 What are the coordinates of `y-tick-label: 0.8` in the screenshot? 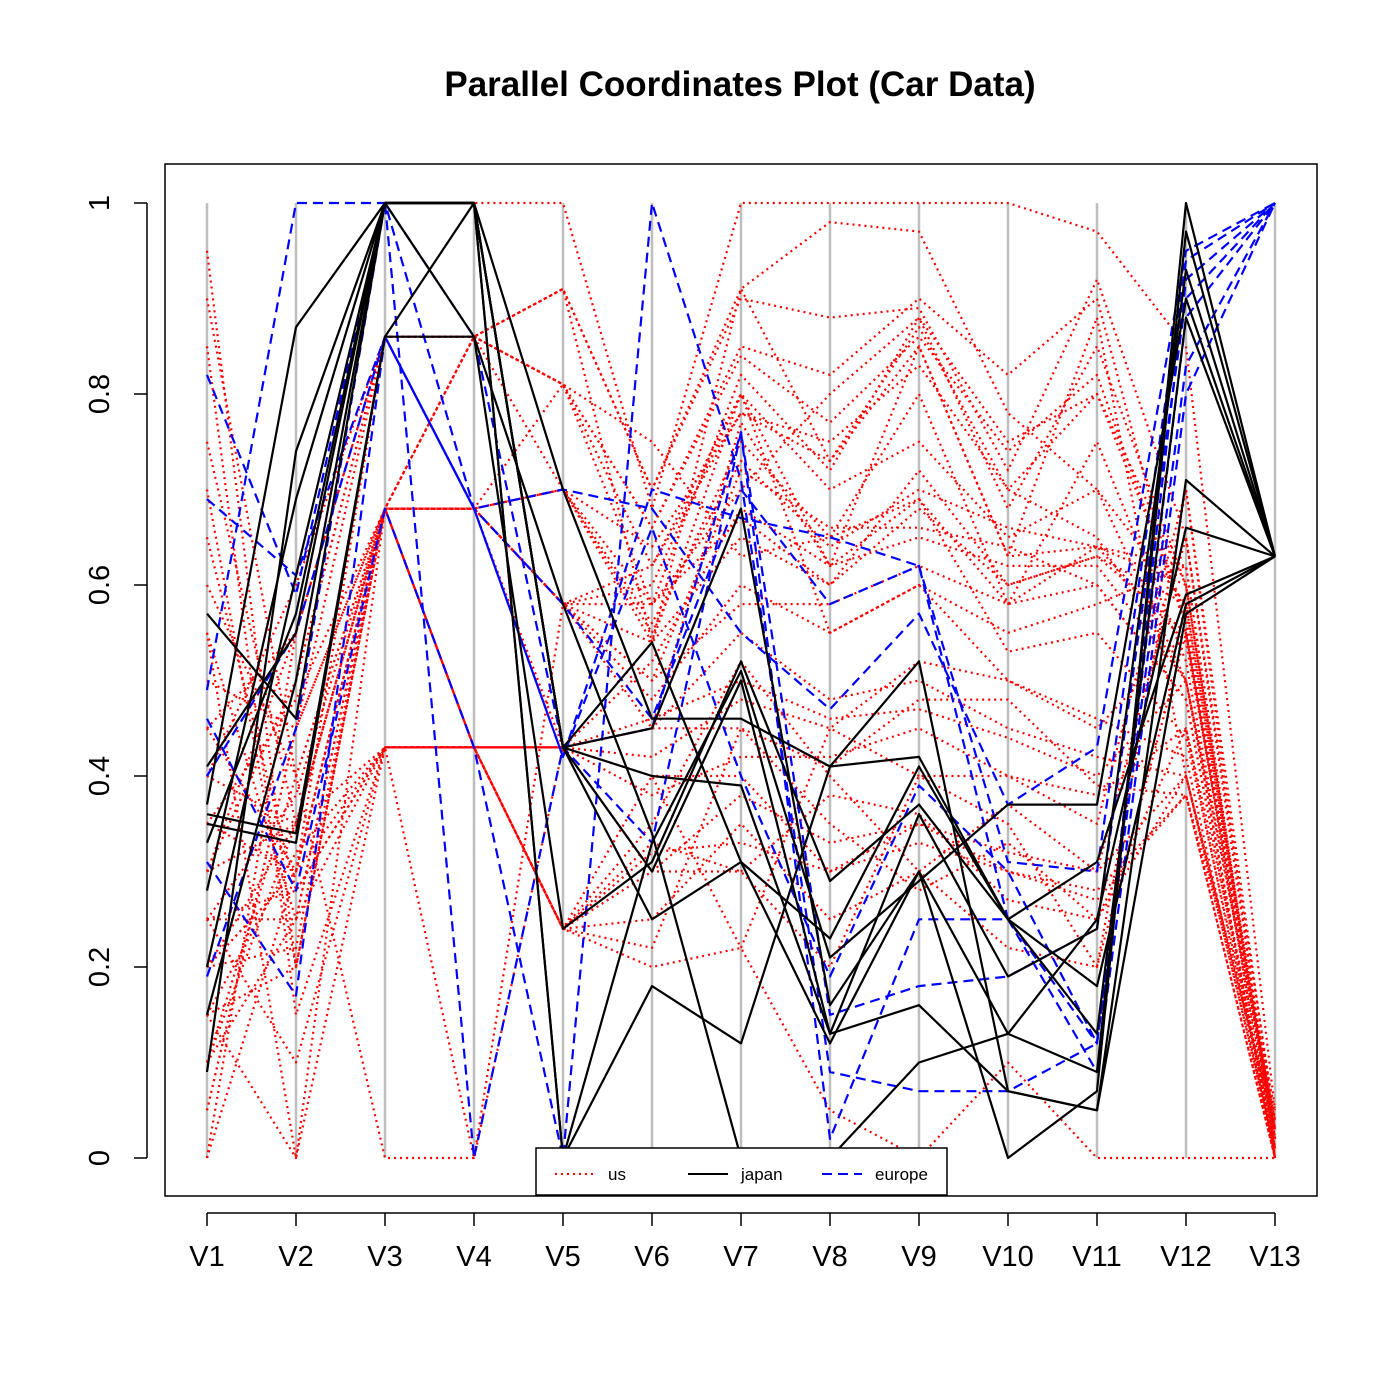 It's located at (100, 394).